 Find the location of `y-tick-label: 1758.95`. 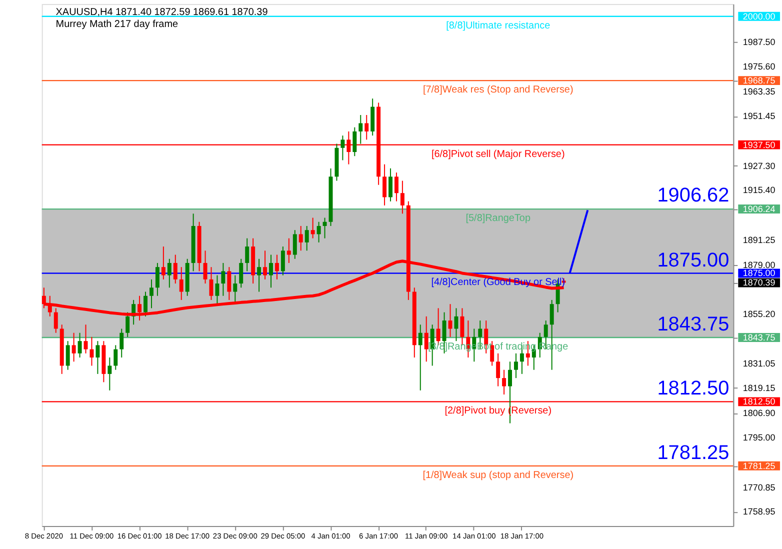

y-tick-label: 1758.95 is located at coordinates (759, 511).